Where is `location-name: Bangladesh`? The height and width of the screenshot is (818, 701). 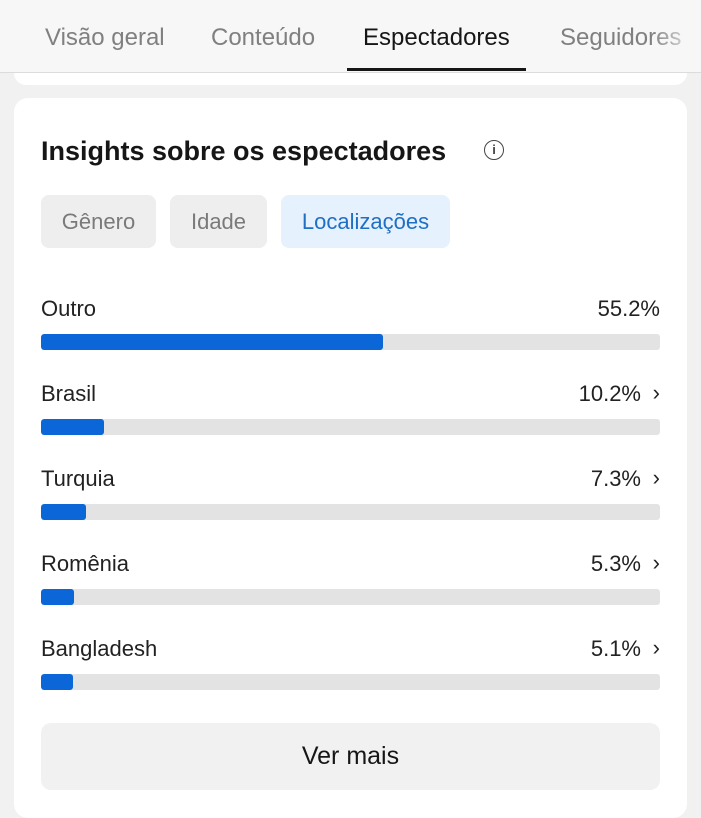 location-name: Bangladesh is located at coordinates (99, 648).